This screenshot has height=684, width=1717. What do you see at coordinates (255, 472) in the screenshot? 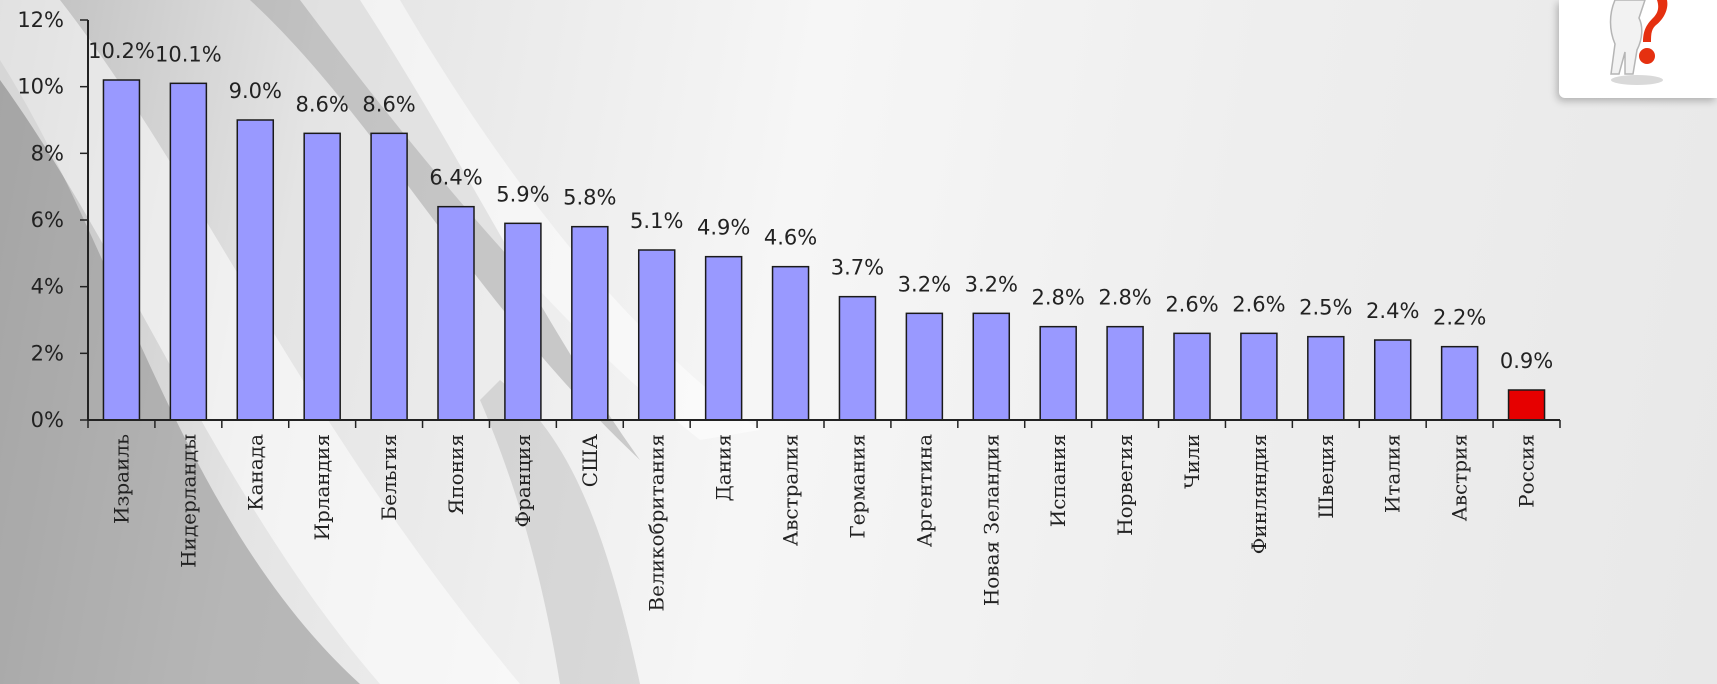
I see `category-label: Канада` at bounding box center [255, 472].